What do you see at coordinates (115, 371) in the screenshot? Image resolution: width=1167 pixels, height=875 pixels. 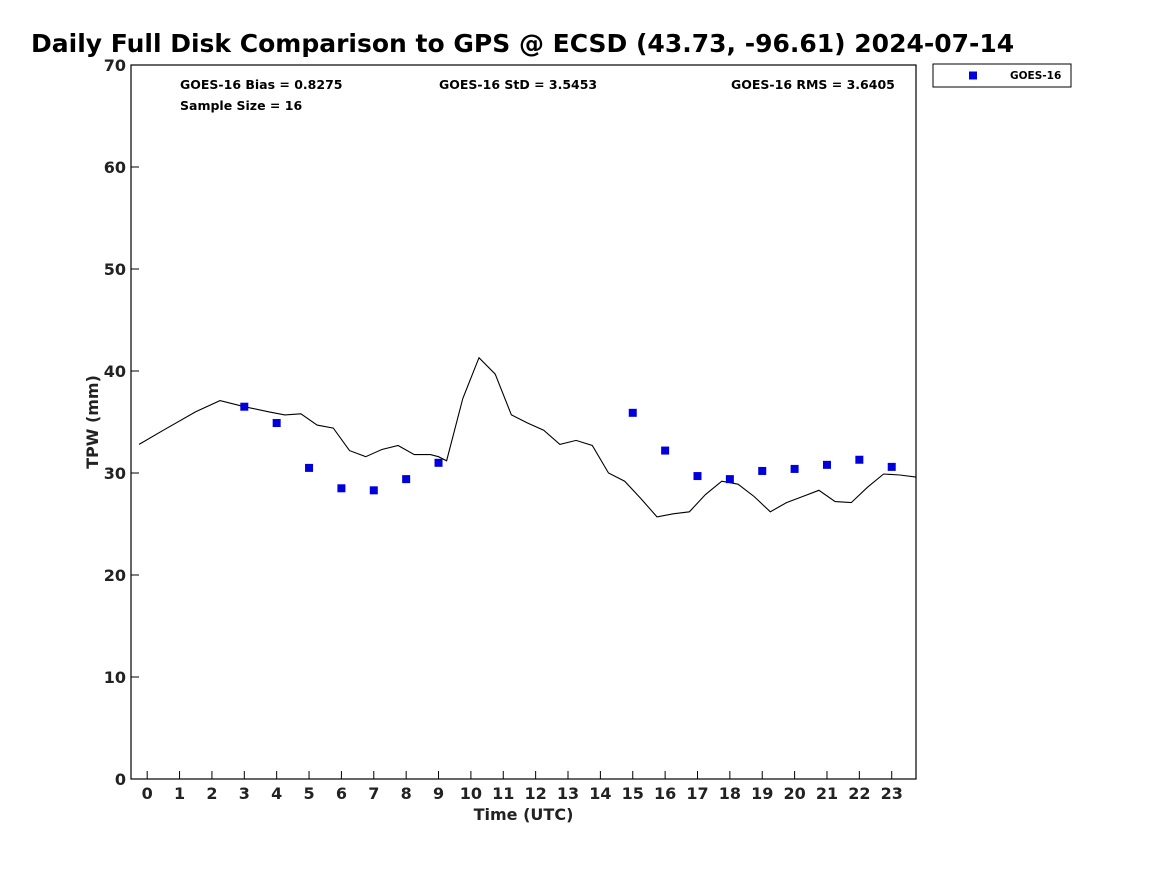 I see `y-tick-label: 40` at bounding box center [115, 371].